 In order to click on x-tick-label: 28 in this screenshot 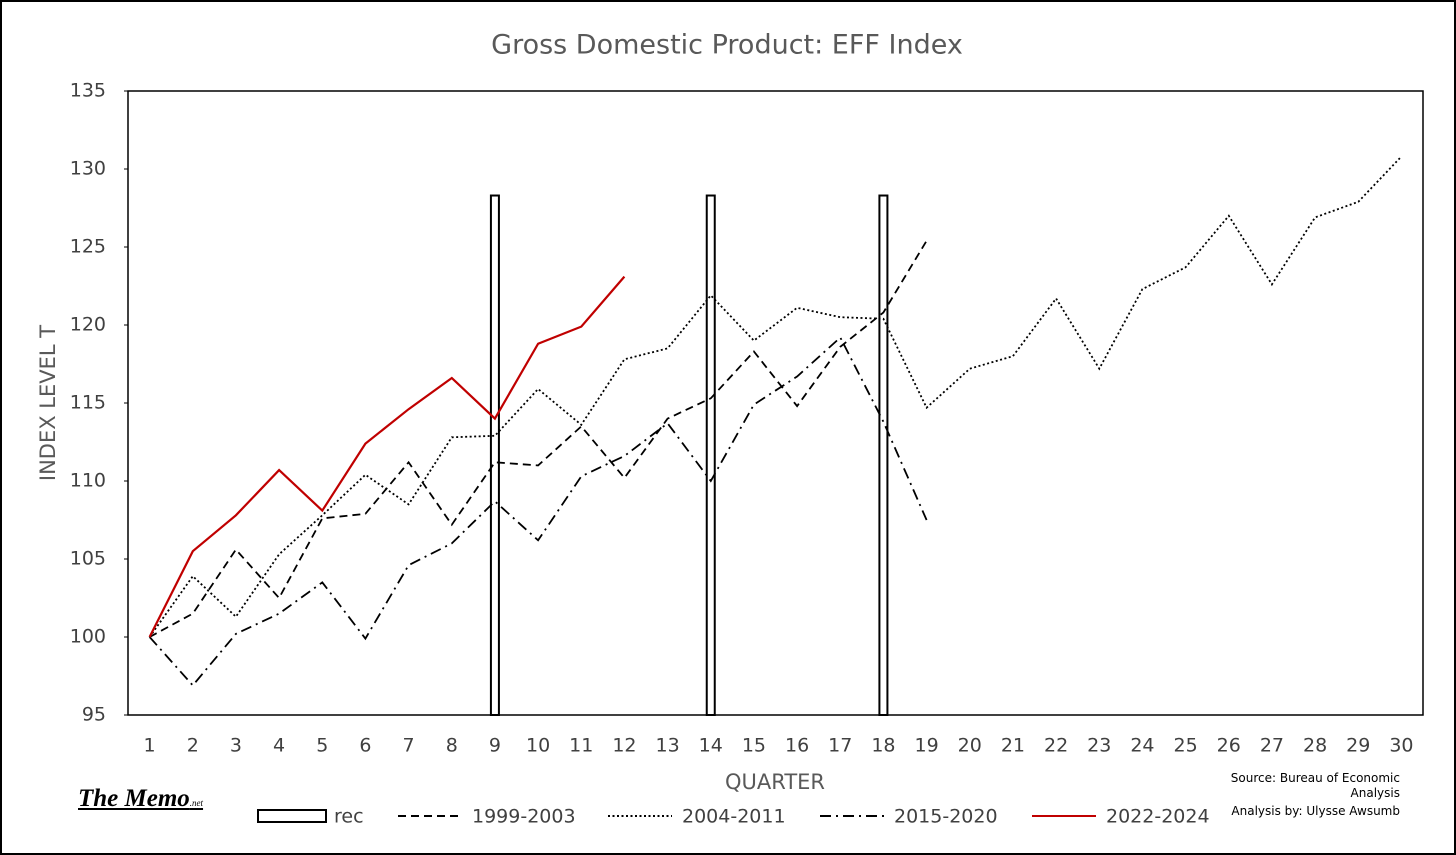, I will do `click(1315, 746)`.